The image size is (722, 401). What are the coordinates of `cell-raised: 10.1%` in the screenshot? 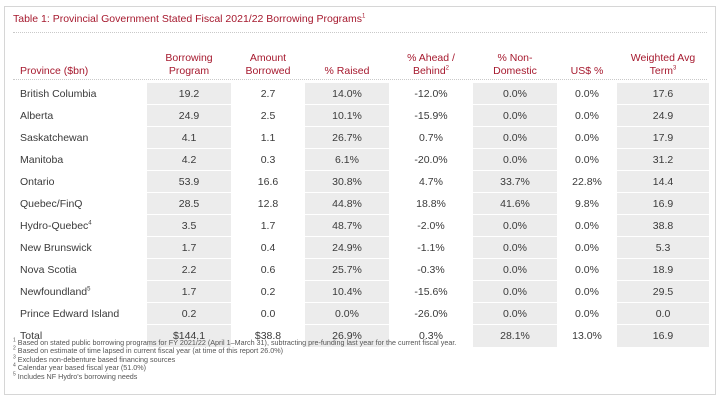 It's located at (347, 115).